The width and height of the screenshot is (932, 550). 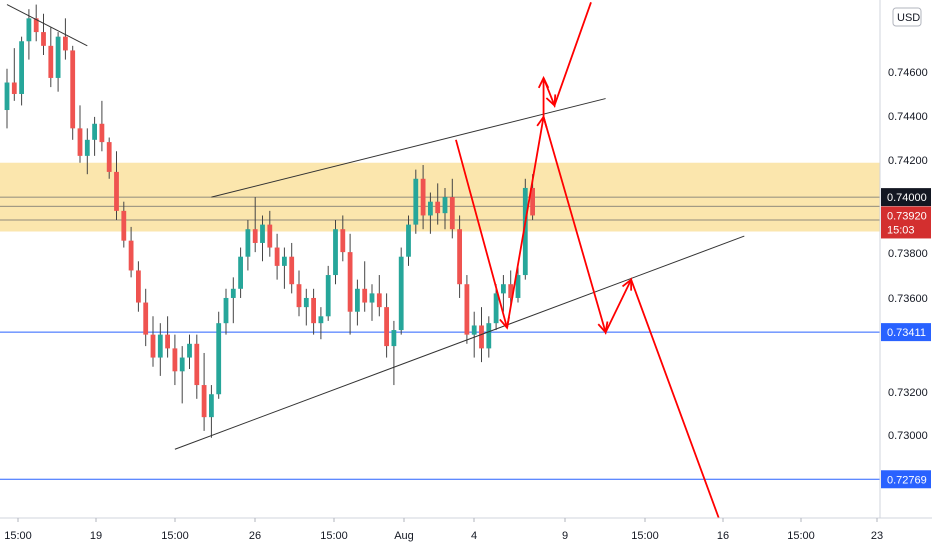 I want to click on time-axis: 15:00 19 15:00 26 15:00 Aug 4 9 15:00 16 15:00 23, so click(x=466, y=533).